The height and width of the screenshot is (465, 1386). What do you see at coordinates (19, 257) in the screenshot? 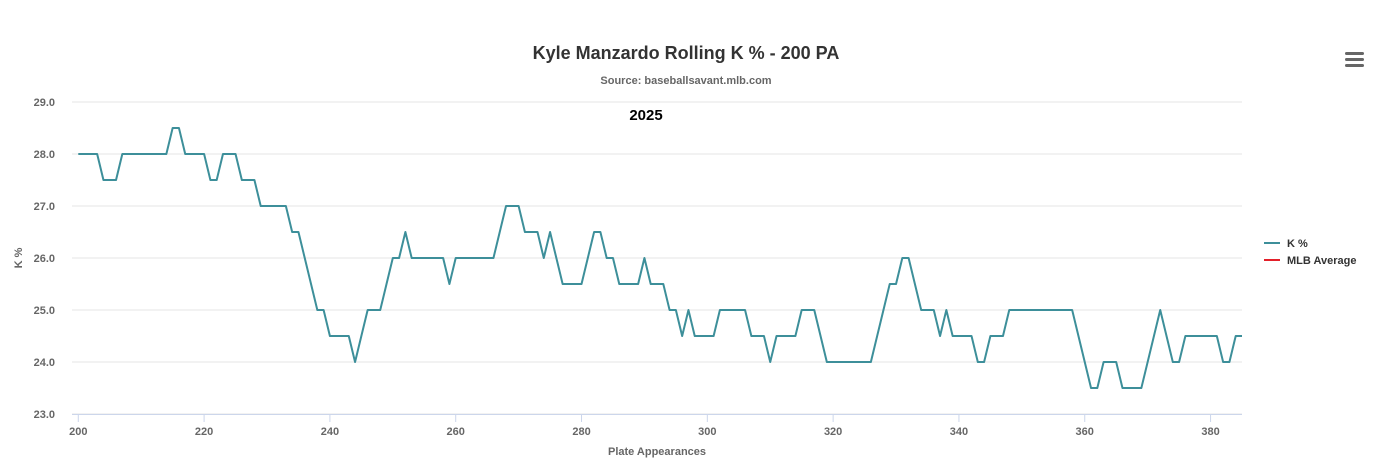
I see `y-axis-title: K %` at bounding box center [19, 257].